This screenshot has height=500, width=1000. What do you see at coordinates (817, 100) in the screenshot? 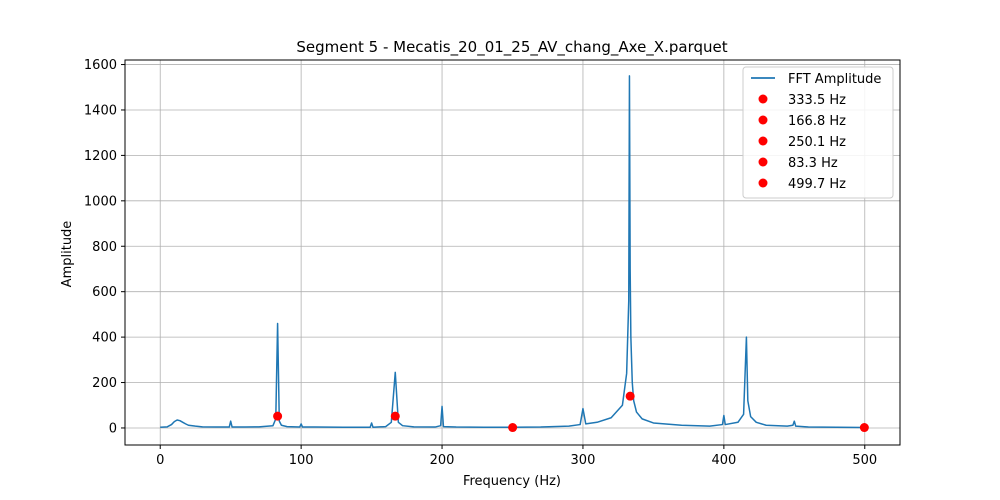
I see `legend-label: 333.5 Hz` at bounding box center [817, 100].